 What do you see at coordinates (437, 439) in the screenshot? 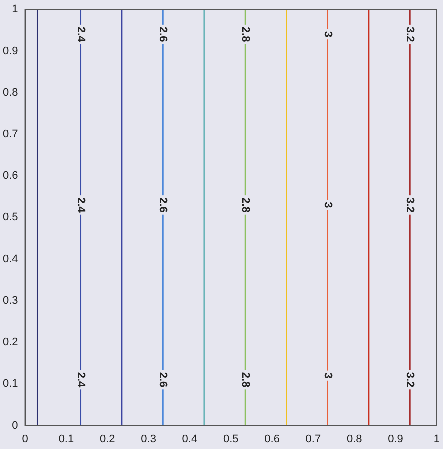
I see `x-tick-label: 1` at bounding box center [437, 439].